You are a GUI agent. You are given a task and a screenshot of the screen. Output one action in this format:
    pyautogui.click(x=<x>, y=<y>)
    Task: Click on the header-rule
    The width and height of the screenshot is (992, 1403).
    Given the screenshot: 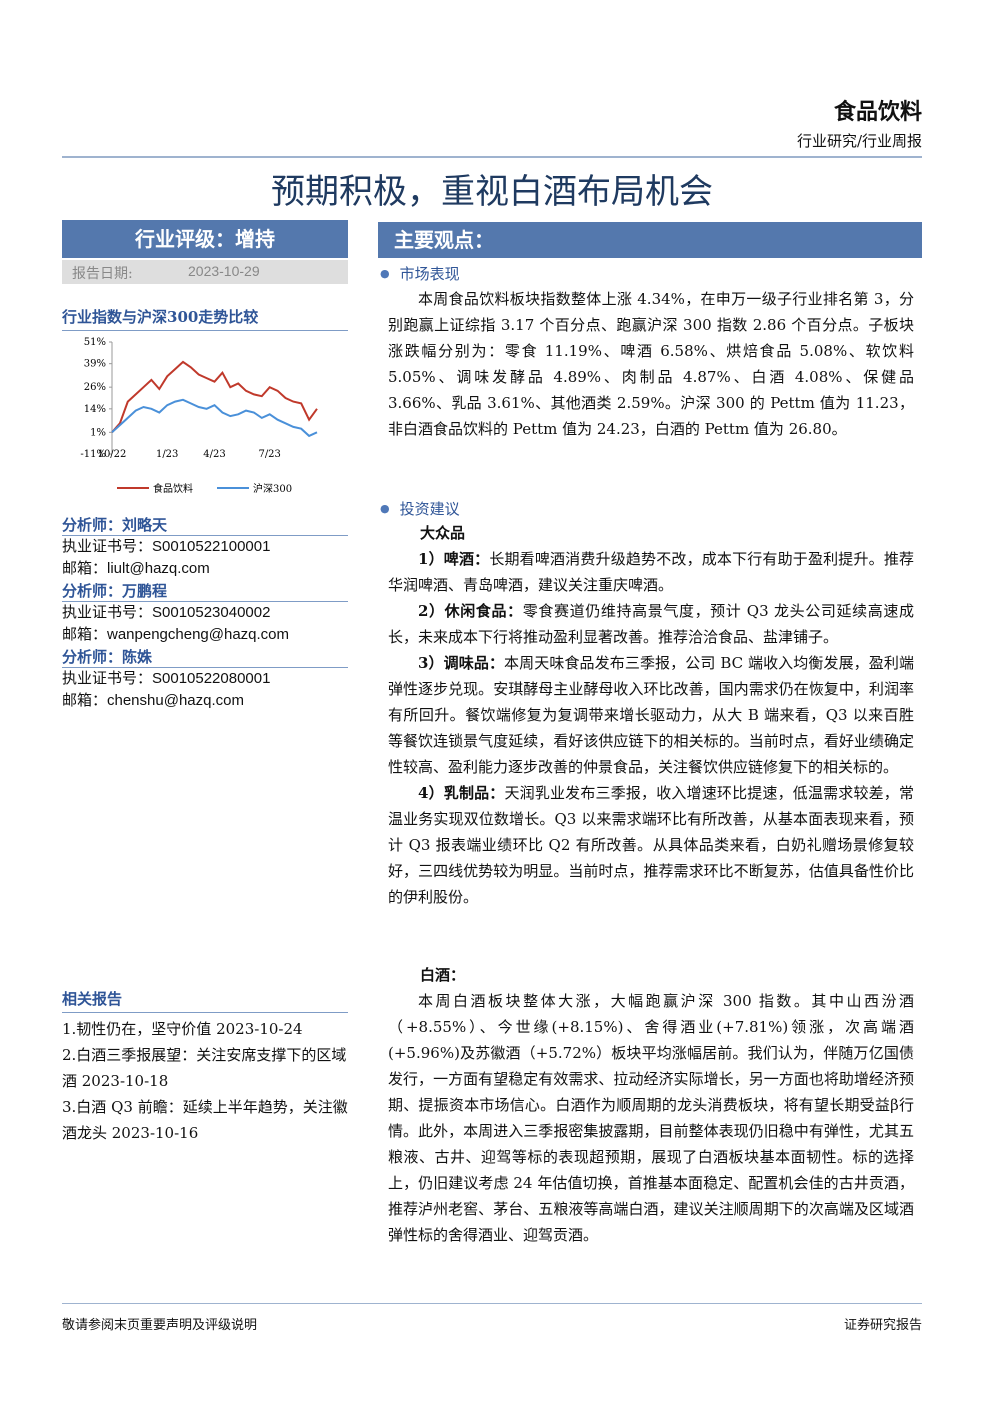 What is the action you would take?
    pyautogui.click(x=492, y=157)
    